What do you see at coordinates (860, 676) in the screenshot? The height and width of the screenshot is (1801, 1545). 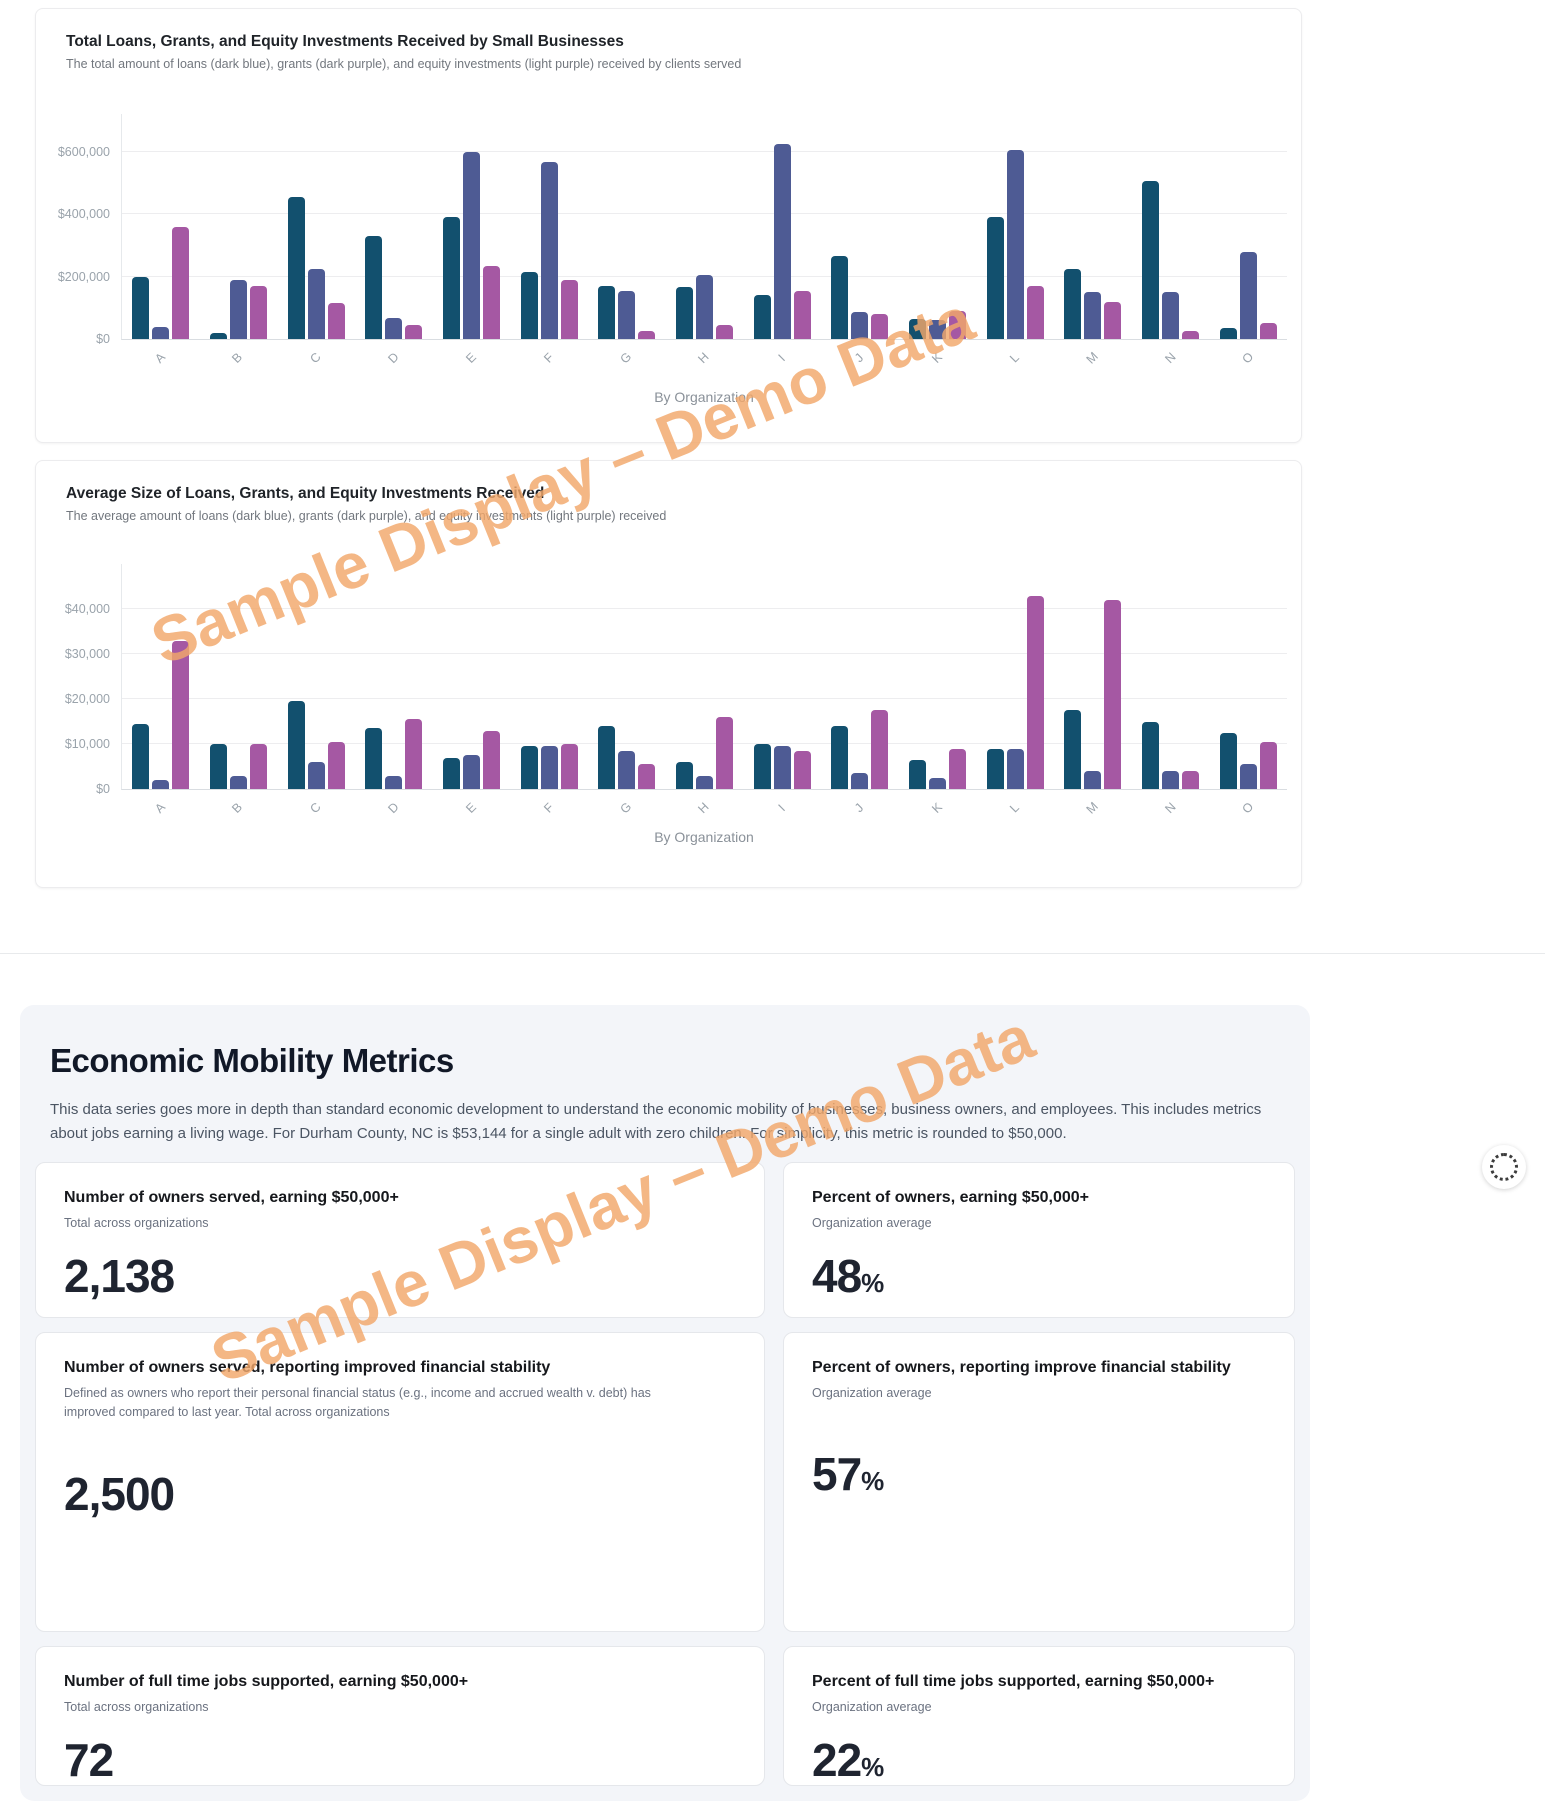 I see `bar-group-J` at bounding box center [860, 676].